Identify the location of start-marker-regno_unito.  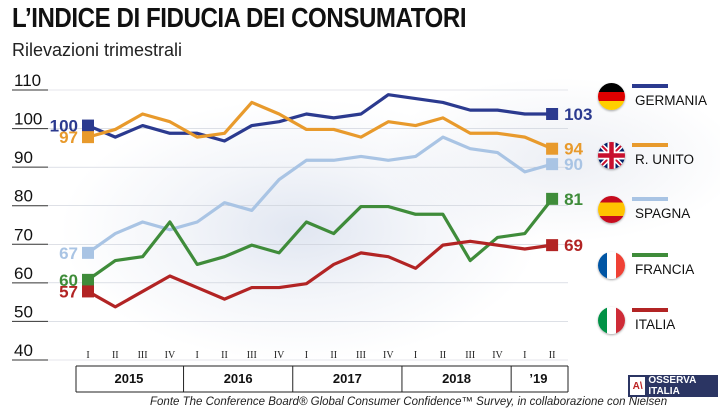
(88, 137).